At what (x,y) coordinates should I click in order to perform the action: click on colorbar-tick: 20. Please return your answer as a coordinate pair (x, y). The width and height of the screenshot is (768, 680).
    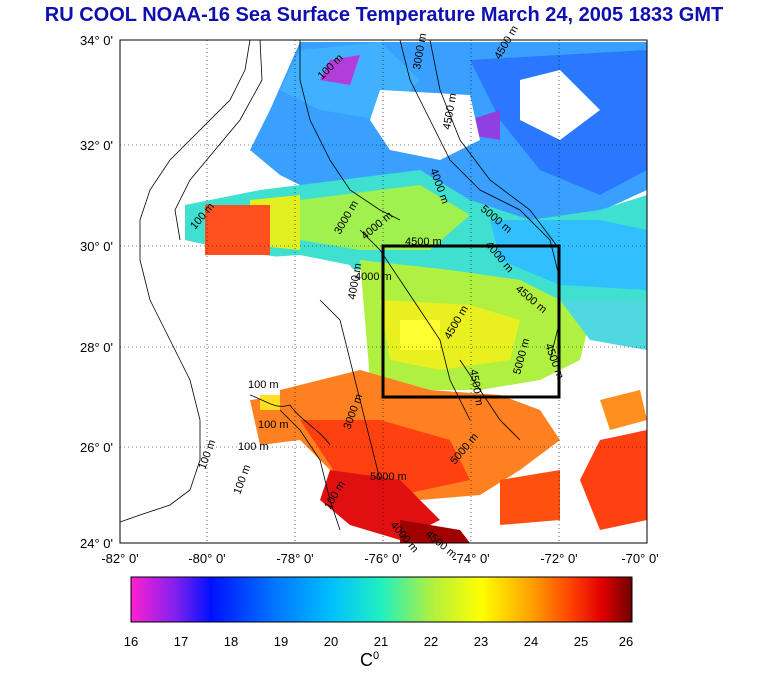
    Looking at the image, I should click on (331, 641).